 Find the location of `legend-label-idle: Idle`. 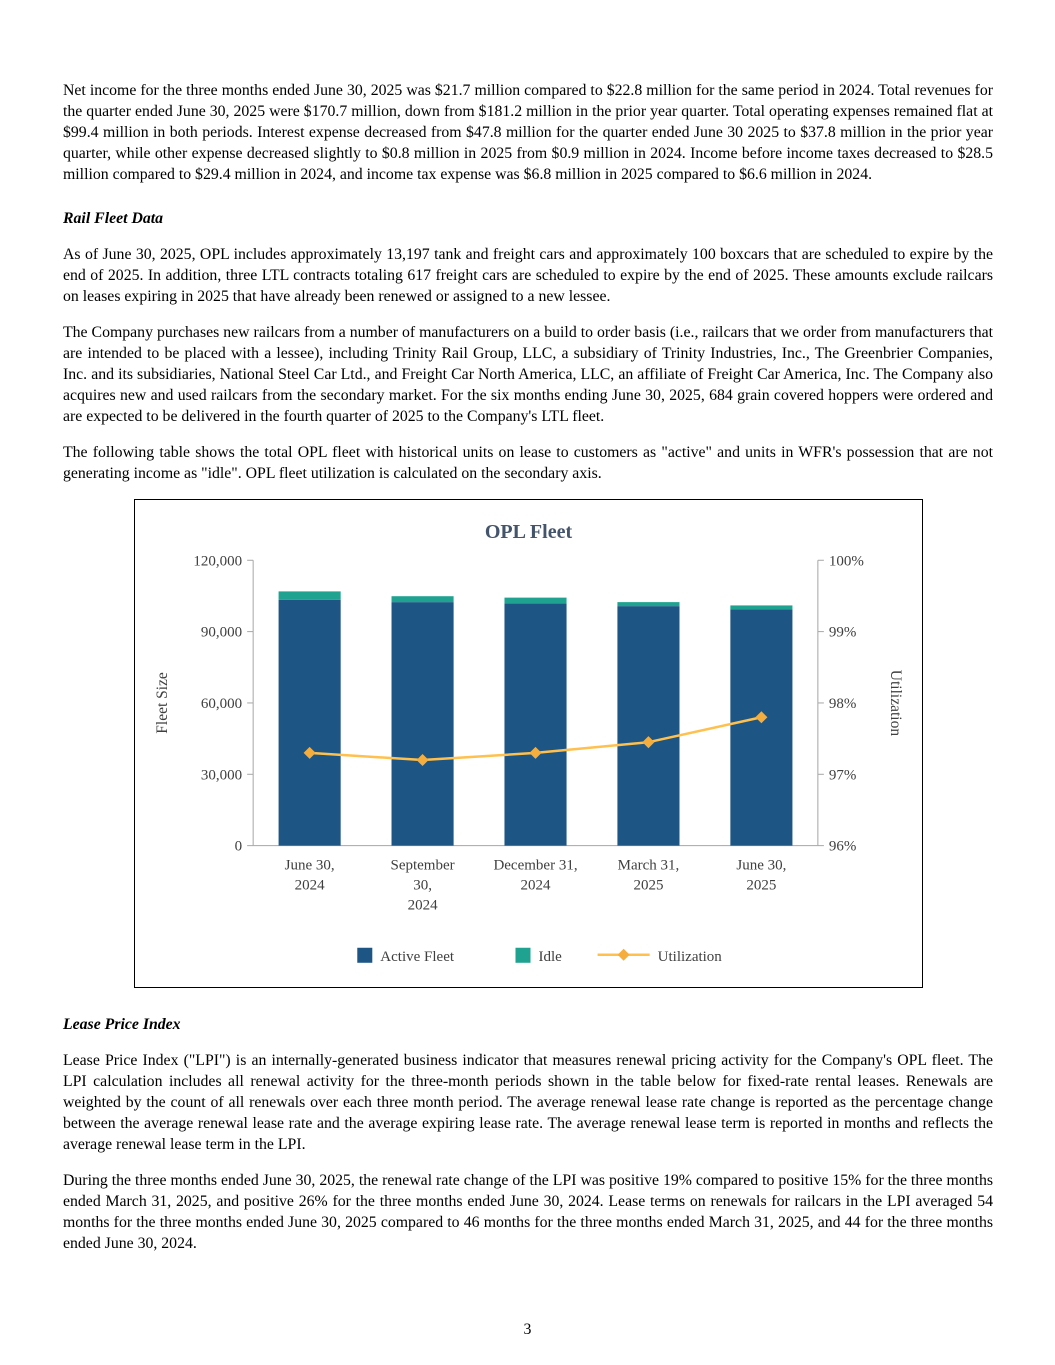

legend-label-idle: Idle is located at coordinates (550, 957).